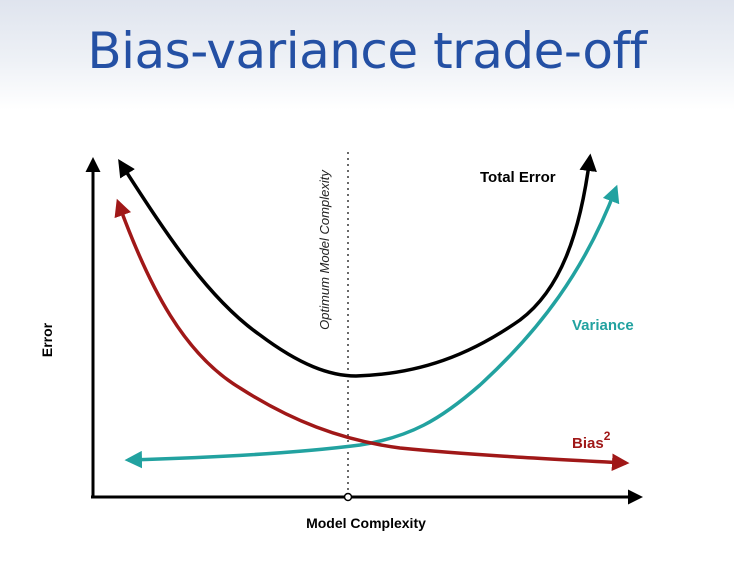  Describe the element at coordinates (47, 339) in the screenshot. I see `y-axis-label: Error` at that location.